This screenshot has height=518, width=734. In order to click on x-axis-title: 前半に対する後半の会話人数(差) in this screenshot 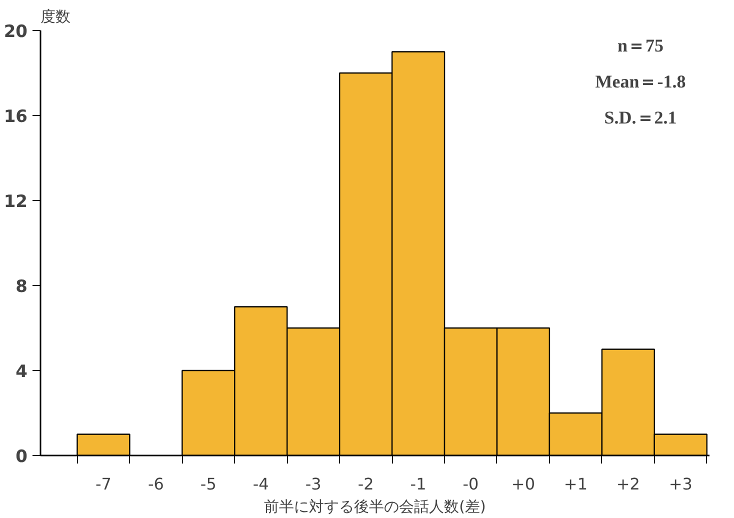, I will do `click(375, 507)`.